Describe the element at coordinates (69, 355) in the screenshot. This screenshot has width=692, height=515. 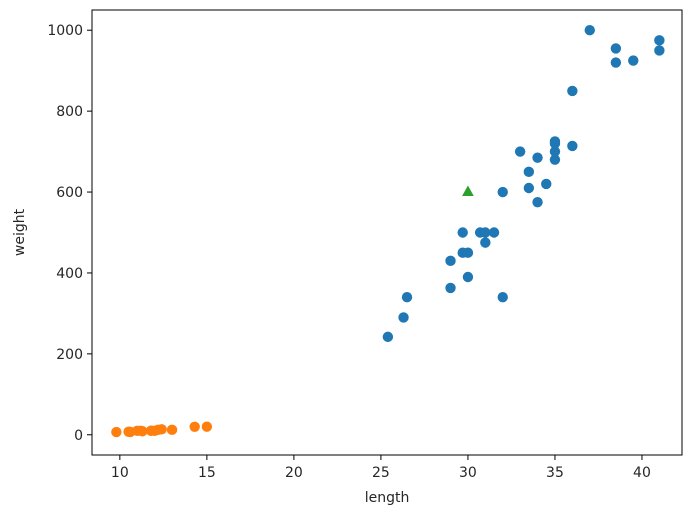
I see `y-tick-label: 200` at that location.